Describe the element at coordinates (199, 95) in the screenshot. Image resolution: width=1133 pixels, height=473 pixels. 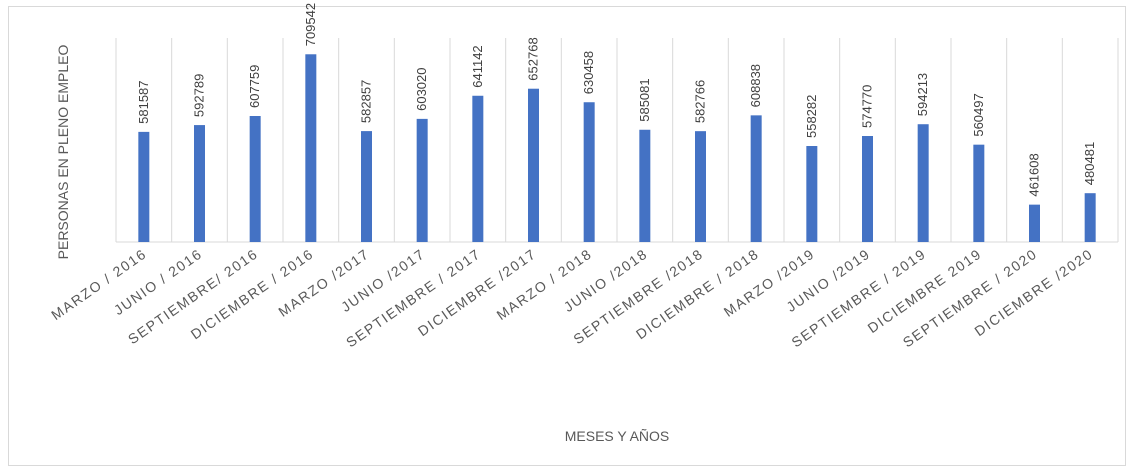
I see `data-label: 592789` at that location.